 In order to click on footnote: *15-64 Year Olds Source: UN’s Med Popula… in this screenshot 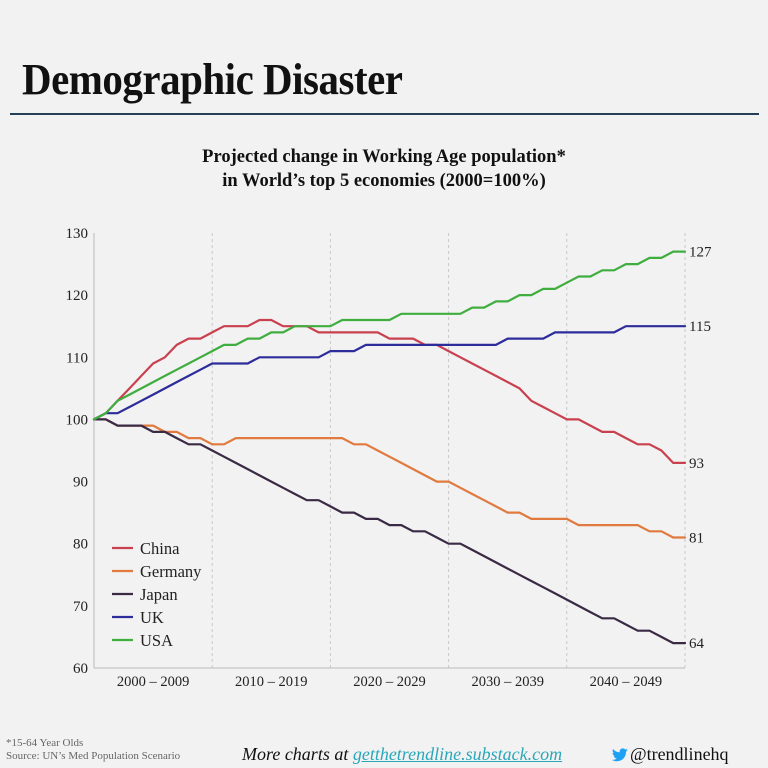, I will do `click(93, 750)`.